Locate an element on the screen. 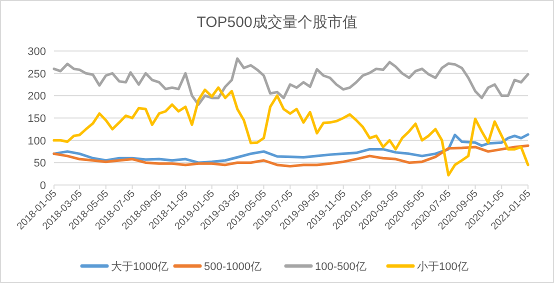 This screenshot has height=283, width=554. y-tick-label: 100 is located at coordinates (37, 141).